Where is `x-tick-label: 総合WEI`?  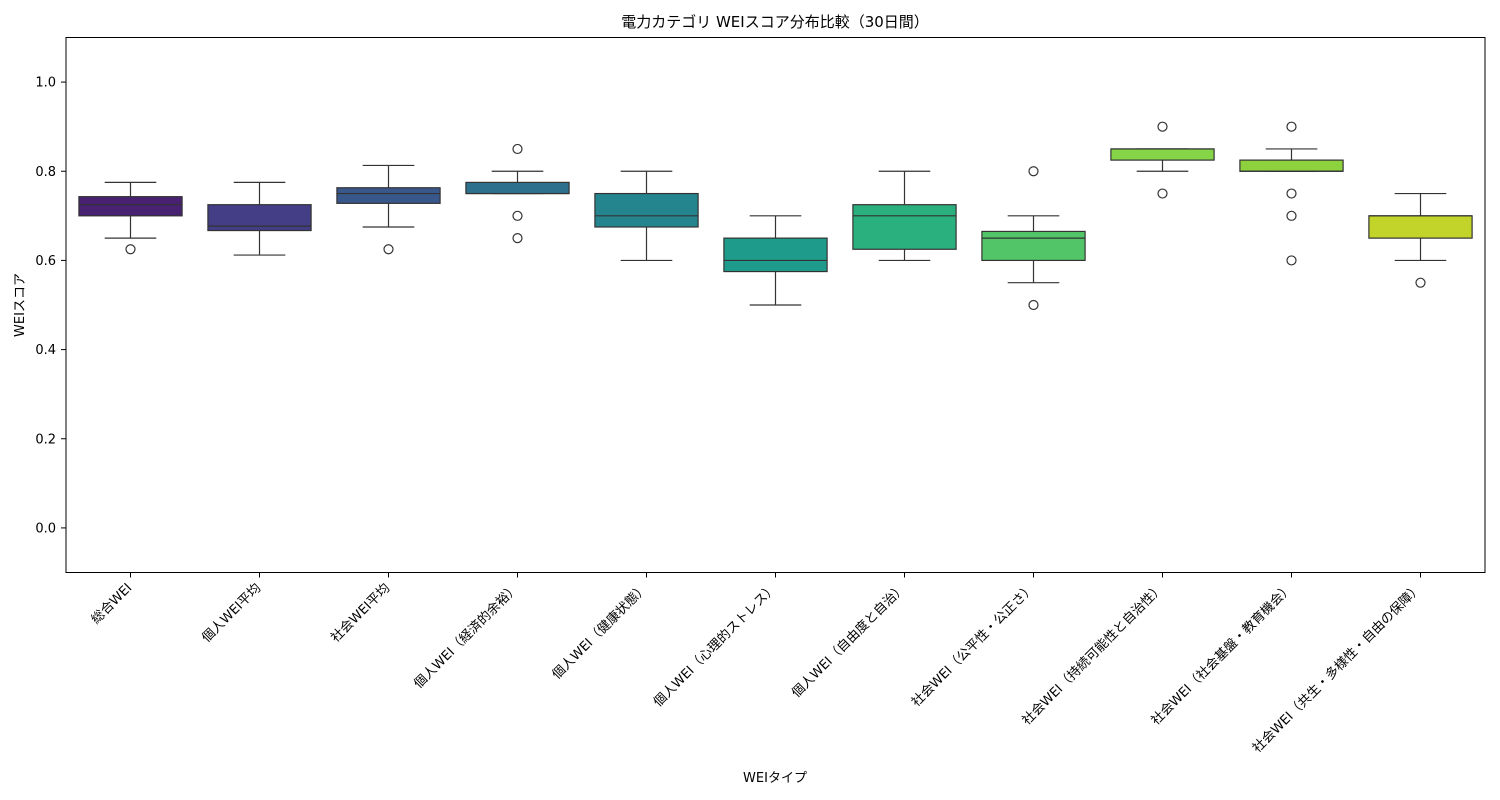 x-tick-label: 総合WEI is located at coordinates (112, 604).